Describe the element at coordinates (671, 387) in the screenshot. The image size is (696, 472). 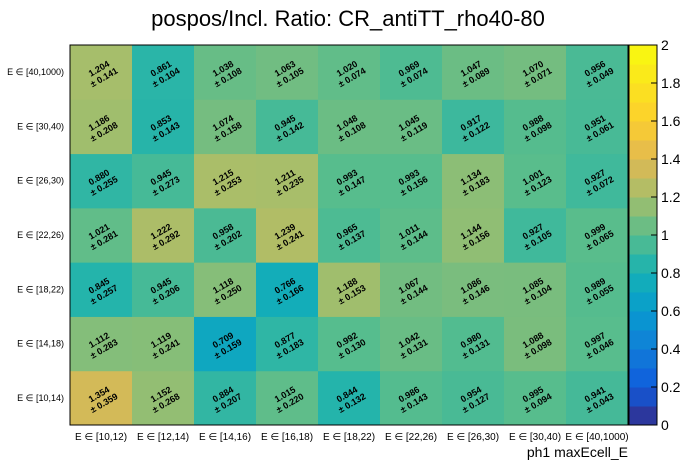
I see `colorbar-tick-label: 0.2` at that location.